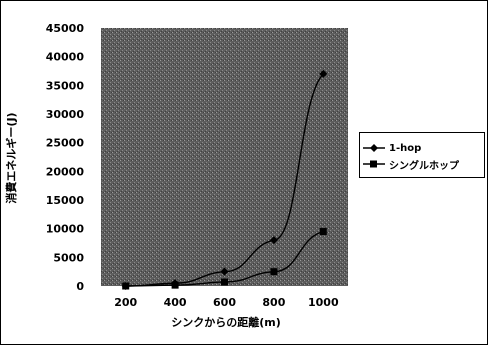 This screenshot has height=345, width=488. I want to click on y-tick-label: 20000, so click(65, 171).